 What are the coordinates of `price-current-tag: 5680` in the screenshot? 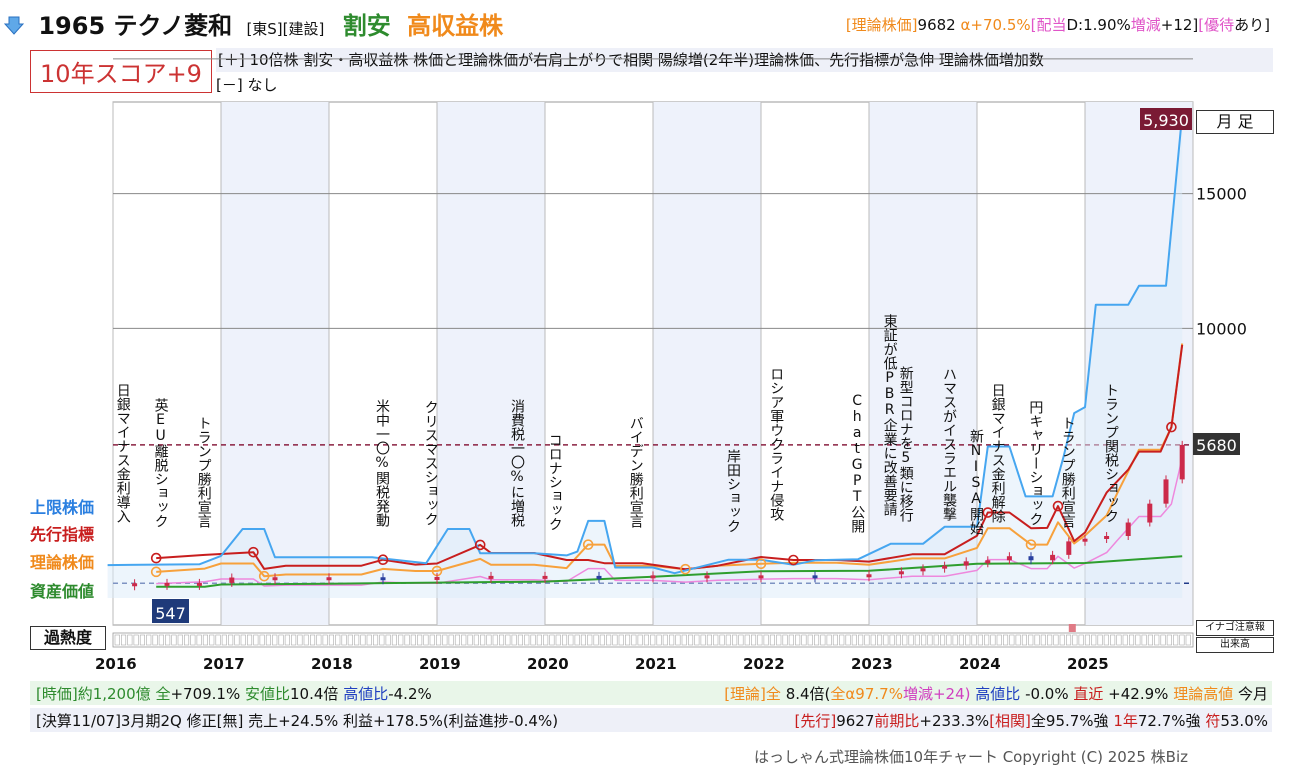 It's located at (1216, 445).